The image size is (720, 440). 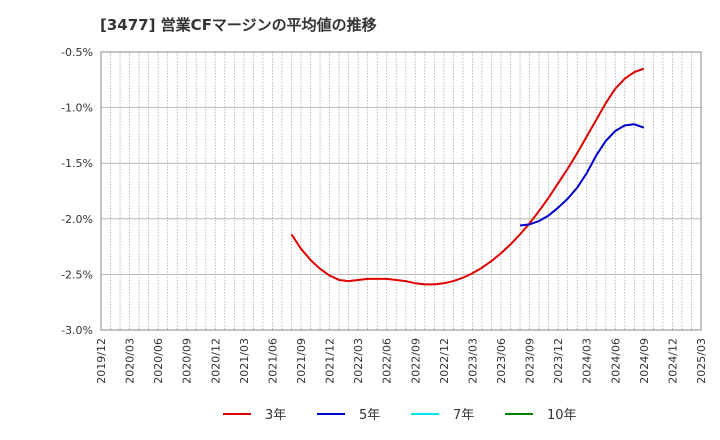 What do you see at coordinates (562, 415) in the screenshot?
I see `legend-label: 10年` at bounding box center [562, 415].